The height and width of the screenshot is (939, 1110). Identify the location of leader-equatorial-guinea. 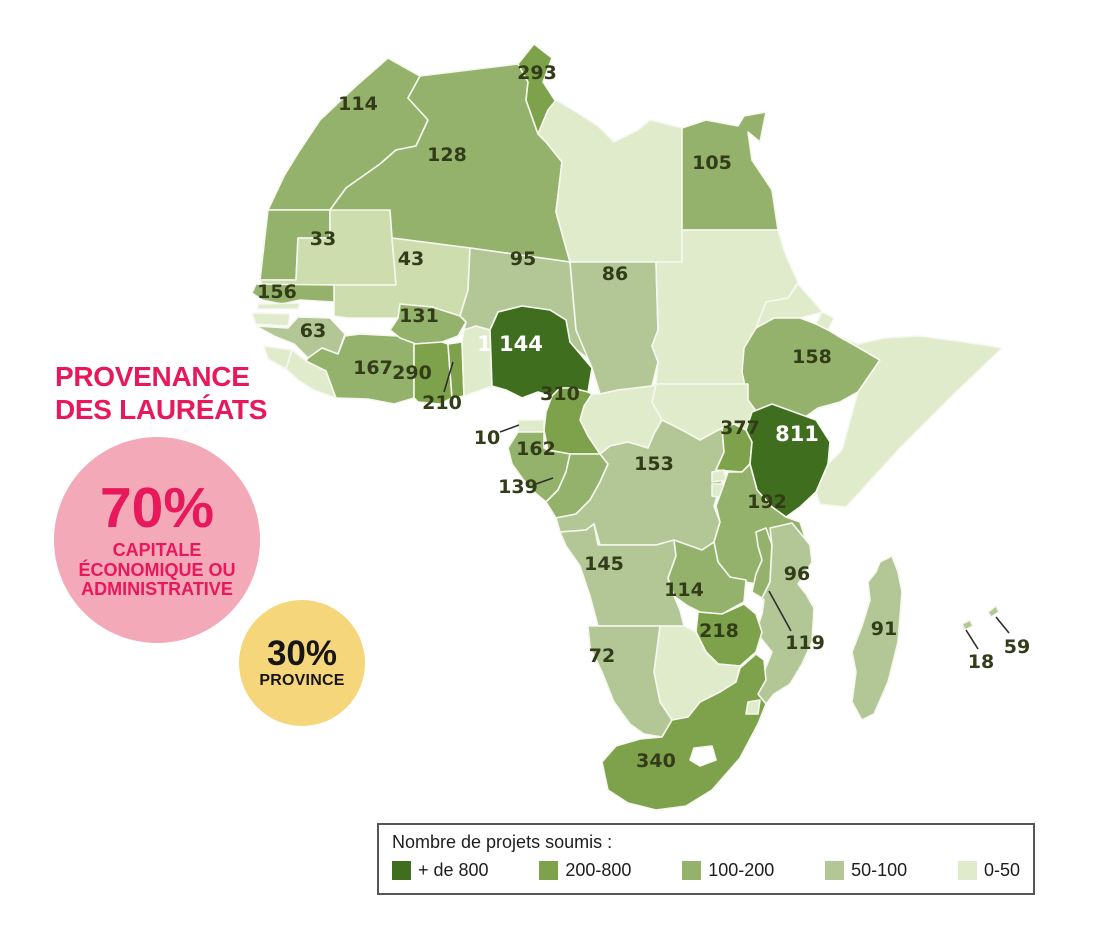
(509, 428).